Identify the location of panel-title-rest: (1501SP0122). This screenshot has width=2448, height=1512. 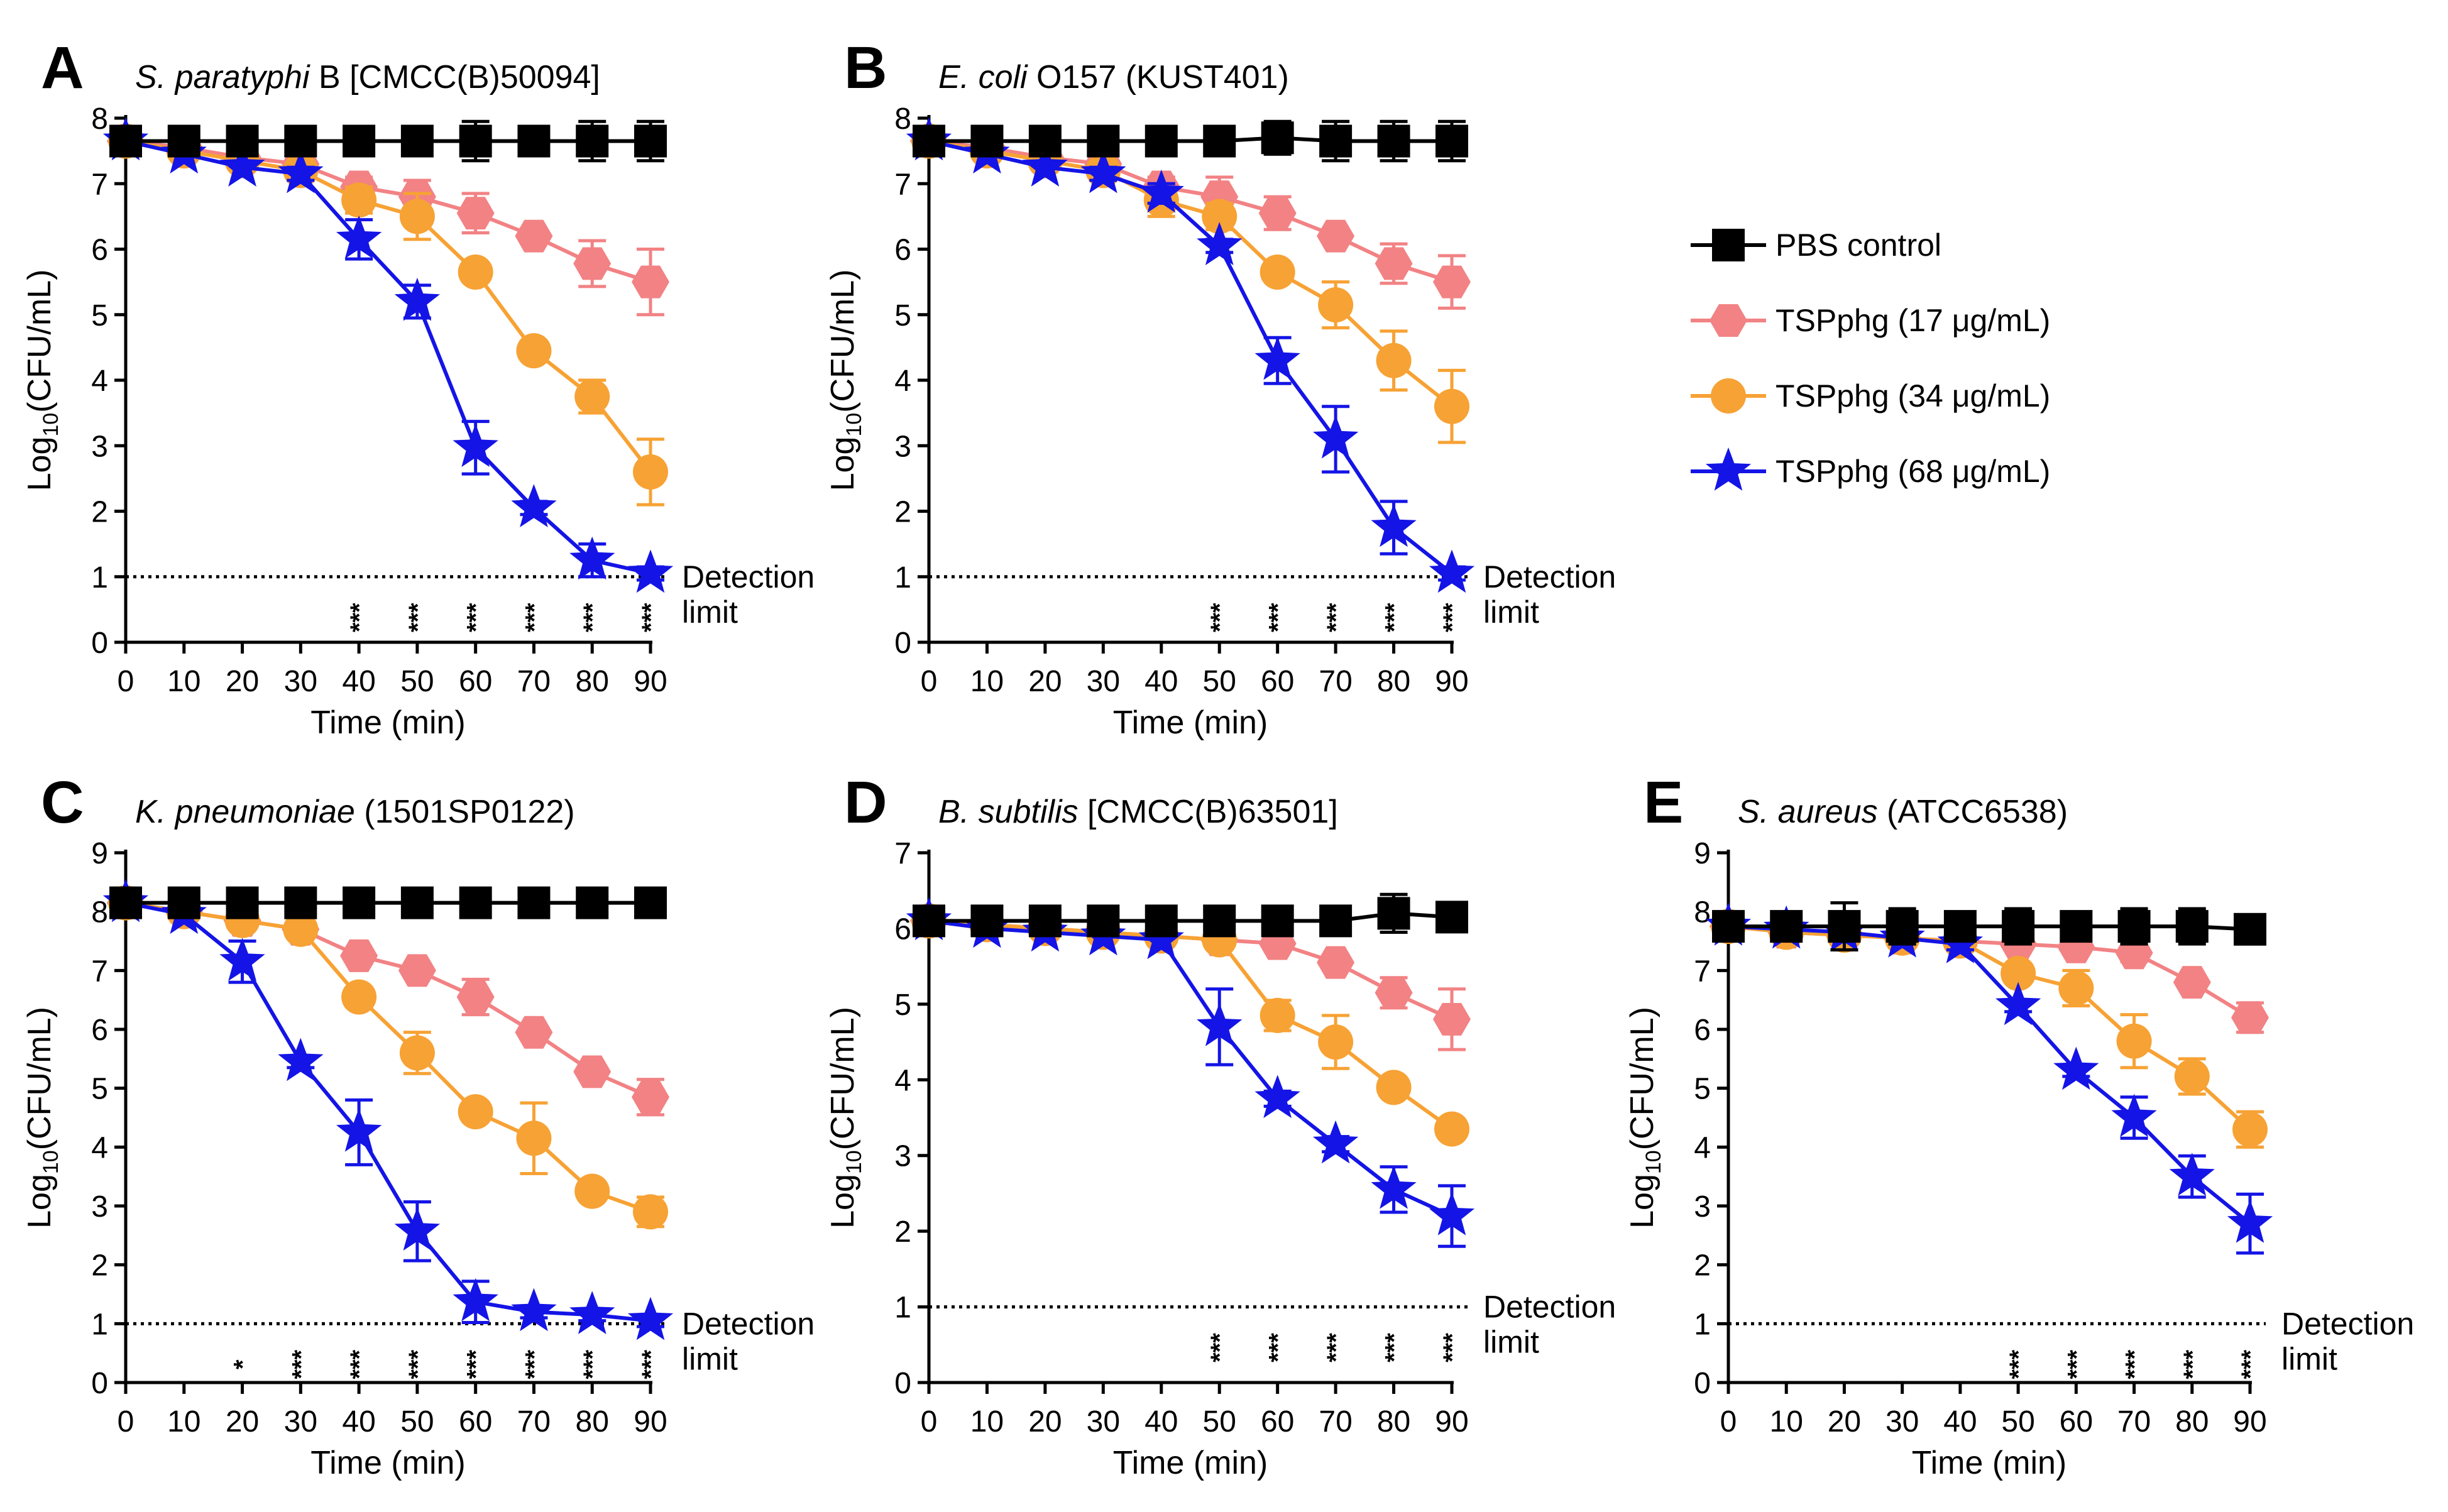
(465, 812).